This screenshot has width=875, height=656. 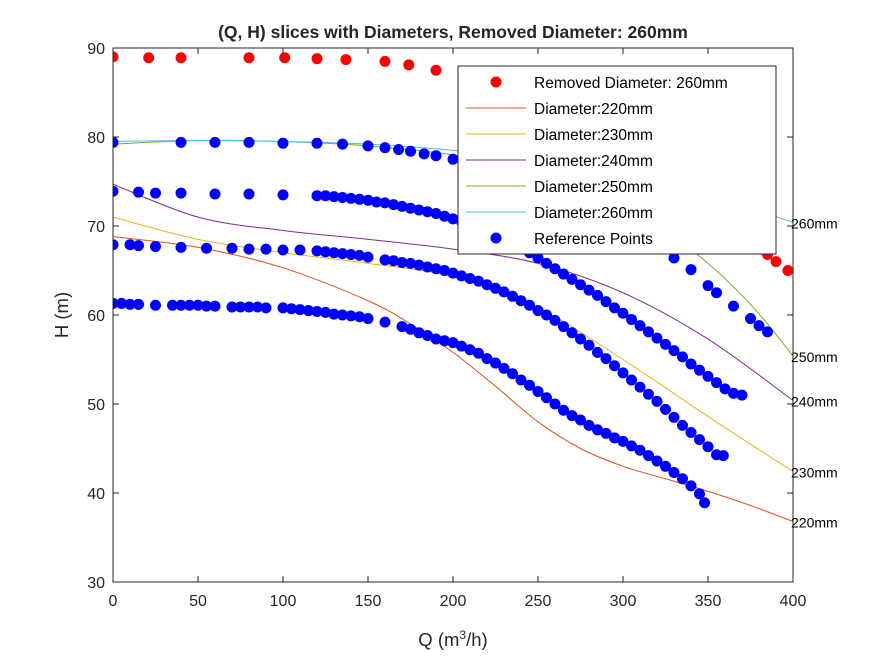 What do you see at coordinates (814, 522) in the screenshot?
I see `series-end-label: 220mm` at bounding box center [814, 522].